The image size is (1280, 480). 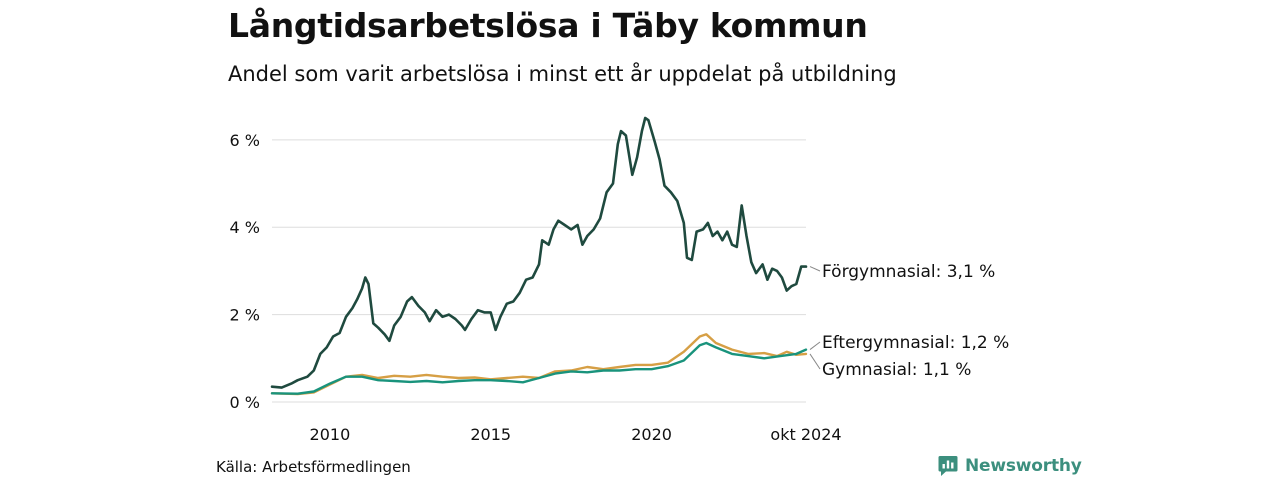 What do you see at coordinates (245, 315) in the screenshot?
I see `y-tick-label: 2 %` at bounding box center [245, 315].